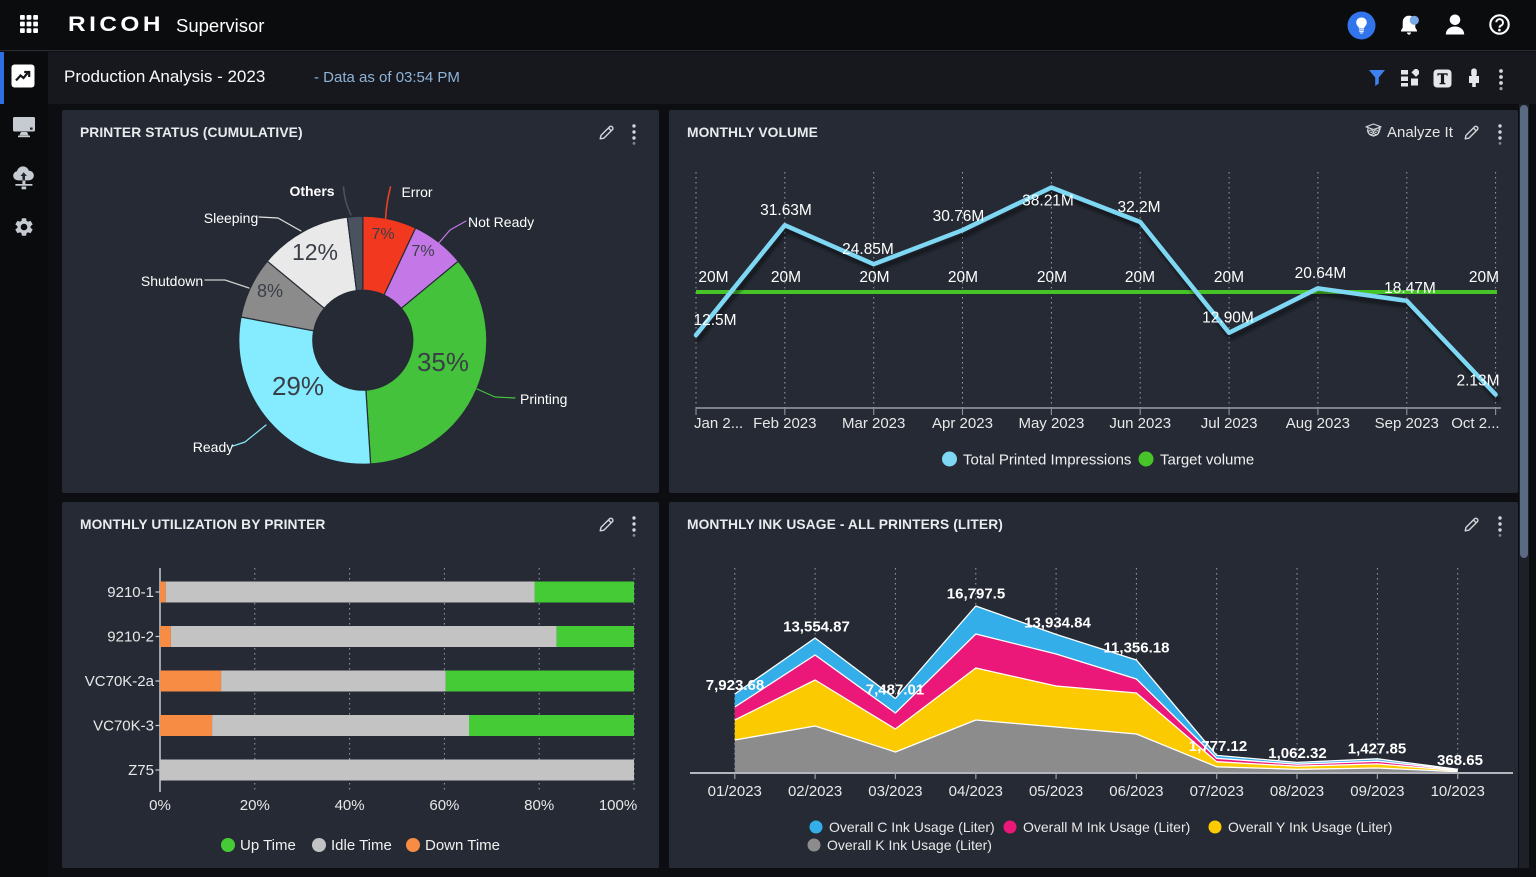 Image resolution: width=1536 pixels, height=877 pixels. What do you see at coordinates (172, 281) in the screenshot?
I see `svg-text: Shutdown` at bounding box center [172, 281].